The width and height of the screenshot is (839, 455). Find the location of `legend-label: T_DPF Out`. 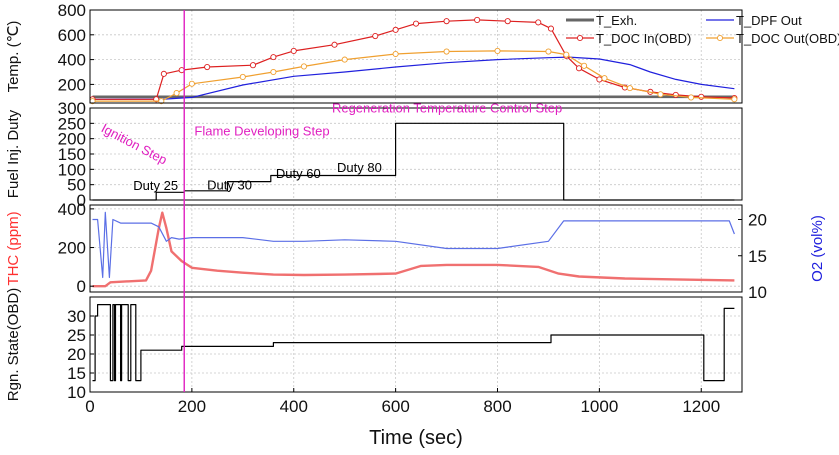

legend-label: T_DPF Out is located at coordinates (769, 20).